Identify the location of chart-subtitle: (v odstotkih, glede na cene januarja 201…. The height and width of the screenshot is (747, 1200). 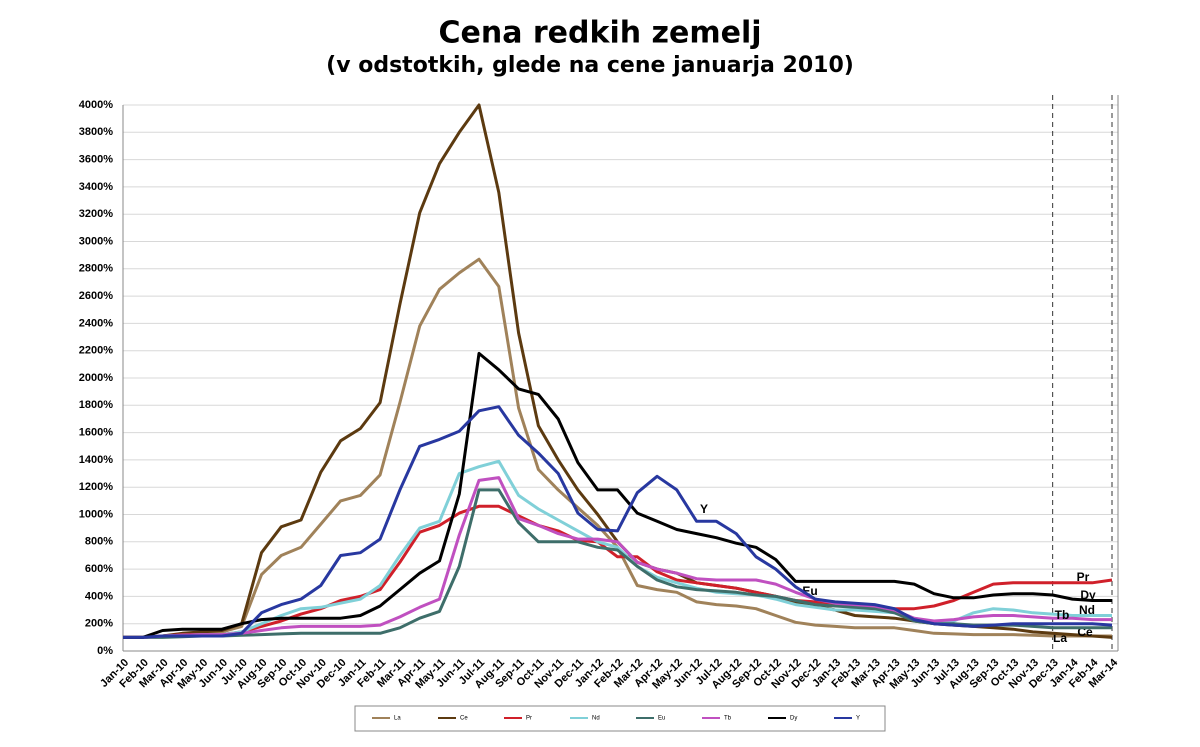
(590, 65).